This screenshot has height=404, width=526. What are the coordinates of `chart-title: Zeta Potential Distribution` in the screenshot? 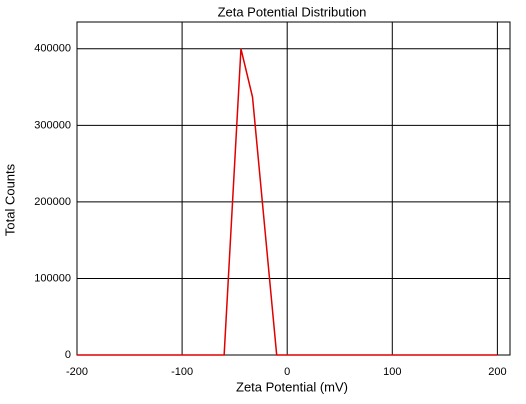 It's located at (292, 11).